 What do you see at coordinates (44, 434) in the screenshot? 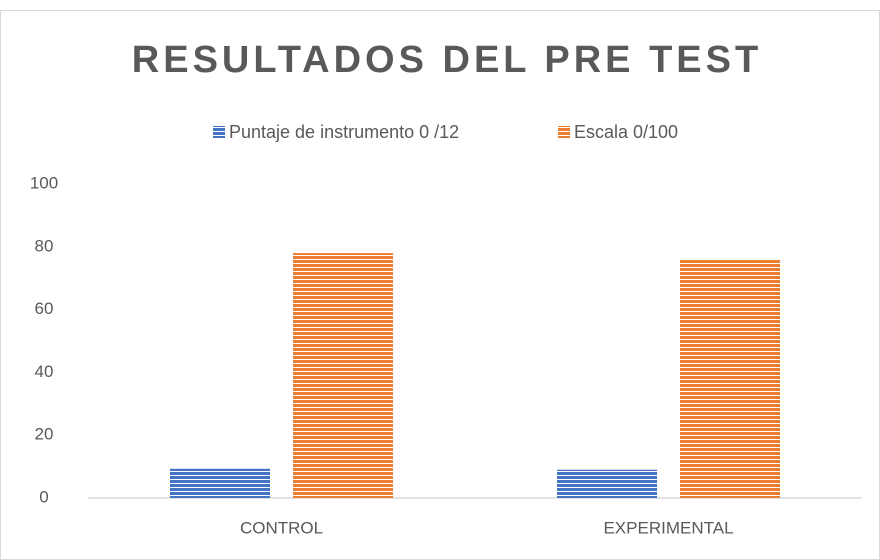
I see `y-tick-label: 20` at bounding box center [44, 434].